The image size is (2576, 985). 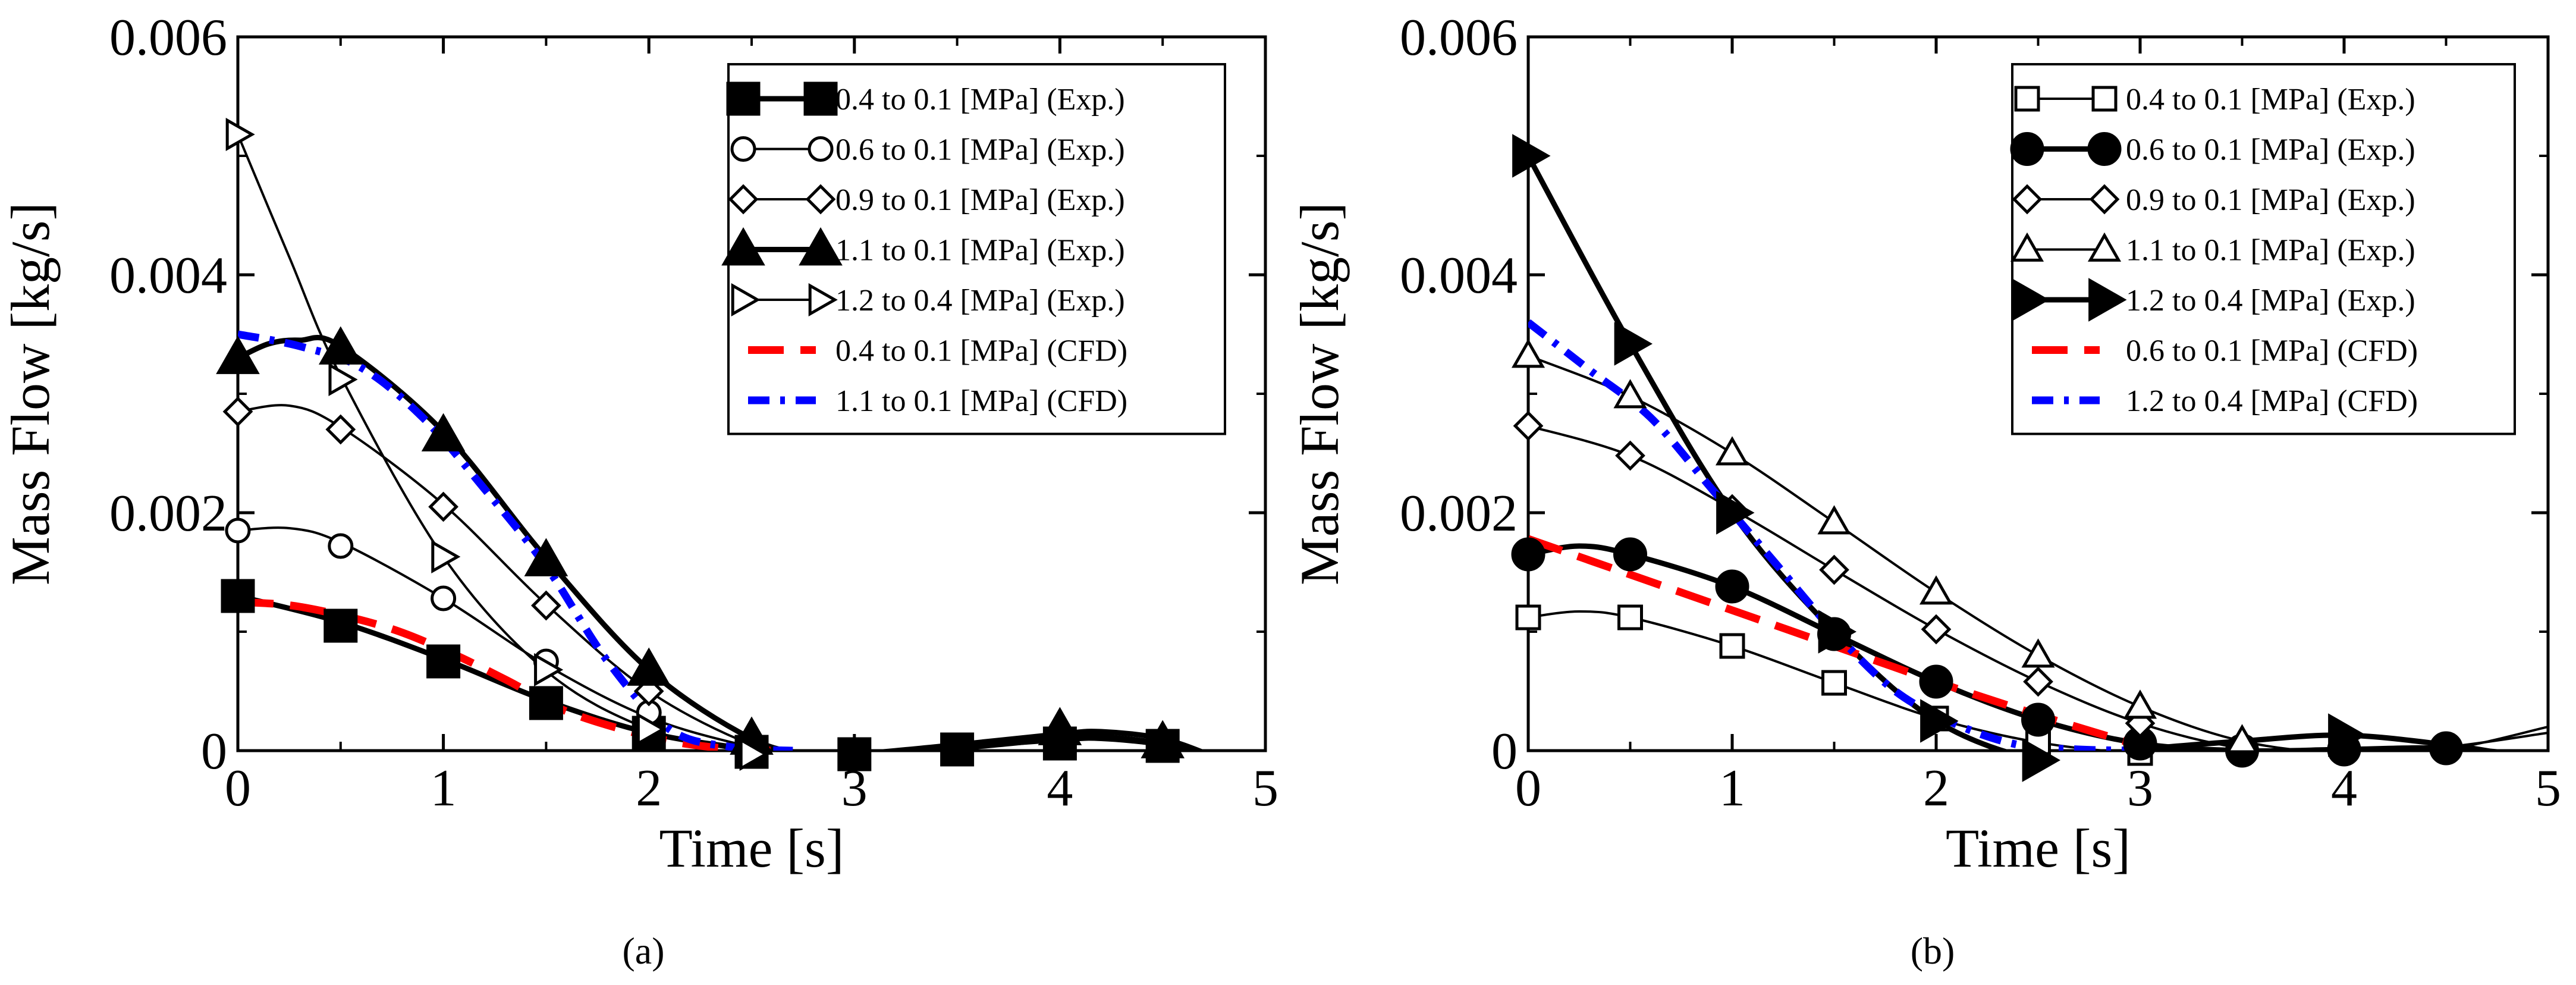 I want to click on legend-label: 0.6 to 0.1 [MPa] (Exp.), so click(x=2270, y=150).